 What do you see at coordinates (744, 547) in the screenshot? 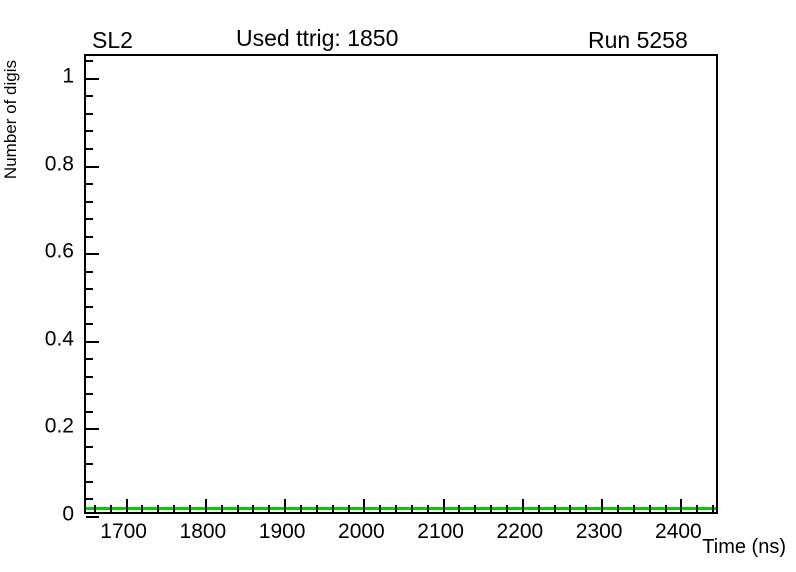
I see `x-axis-title: Time (ns)` at bounding box center [744, 547].